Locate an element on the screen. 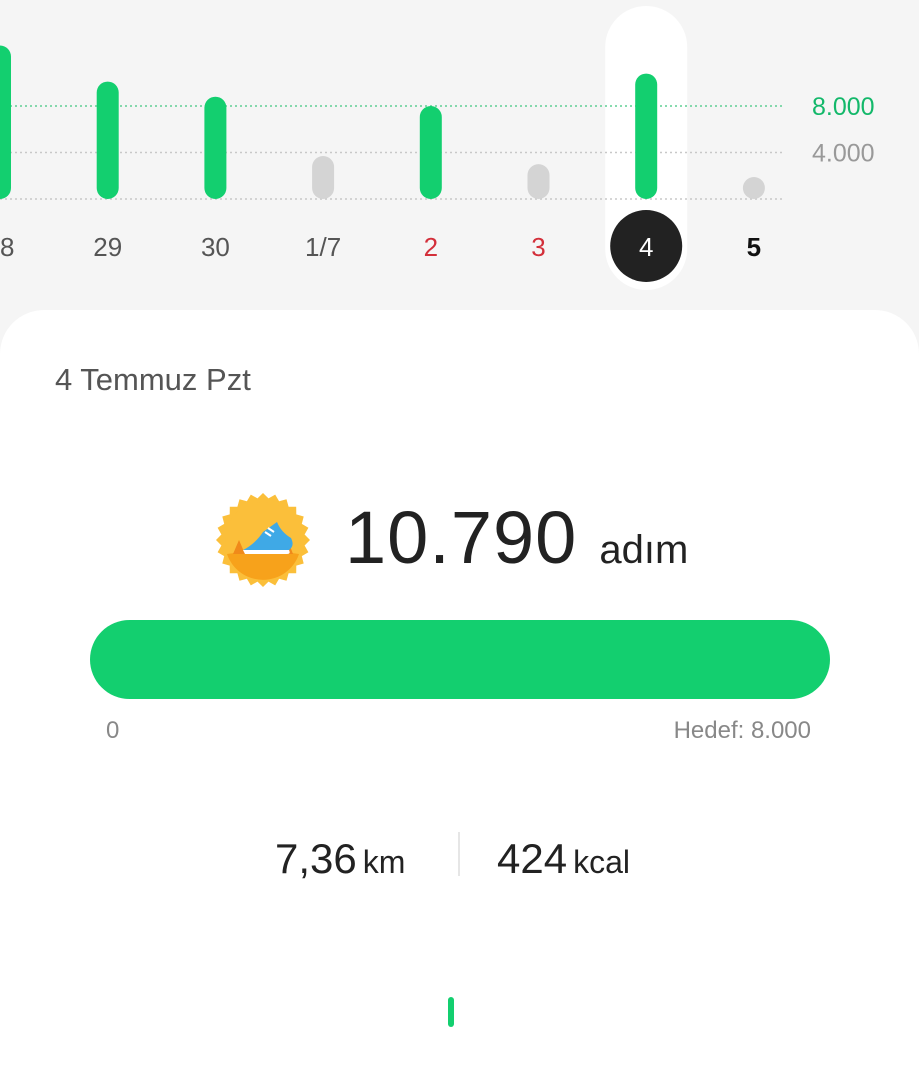 This screenshot has width=919, height=1070. distance-unit: km is located at coordinates (384, 862).